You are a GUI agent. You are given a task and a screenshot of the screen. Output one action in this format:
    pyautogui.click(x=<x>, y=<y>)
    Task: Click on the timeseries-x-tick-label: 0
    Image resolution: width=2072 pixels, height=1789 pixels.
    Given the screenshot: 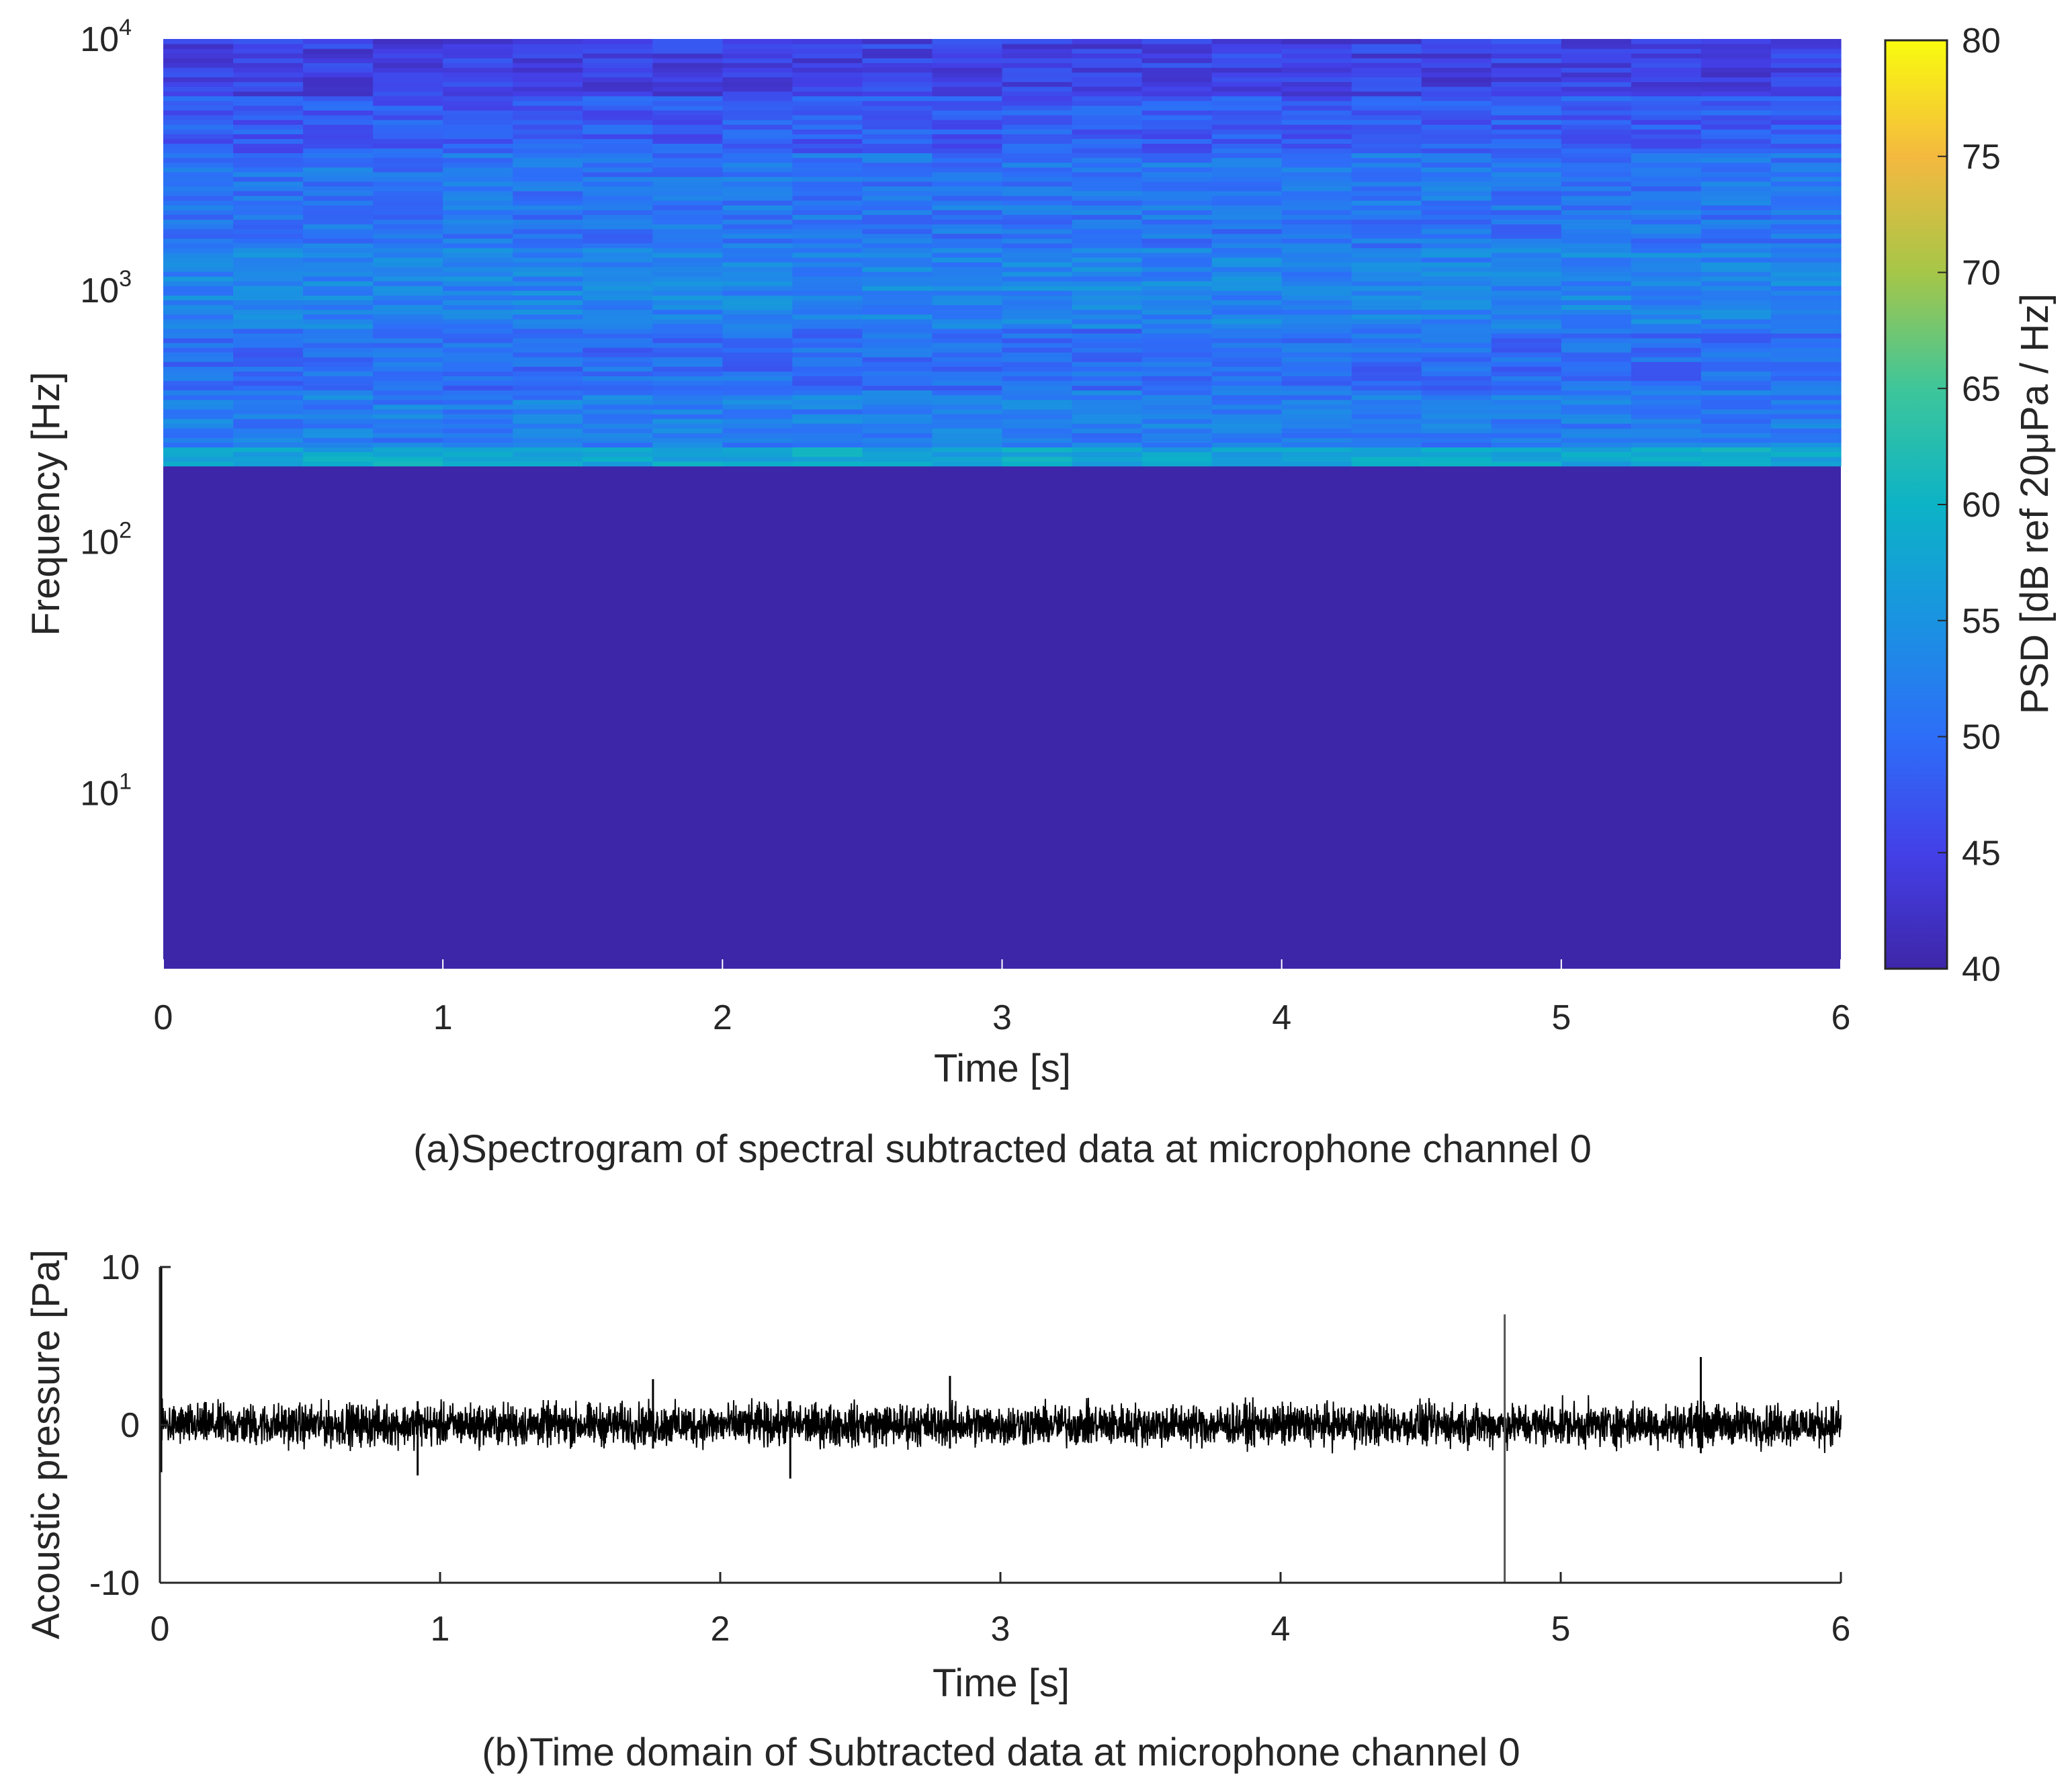 What is the action you would take?
    pyautogui.click(x=160, y=1629)
    